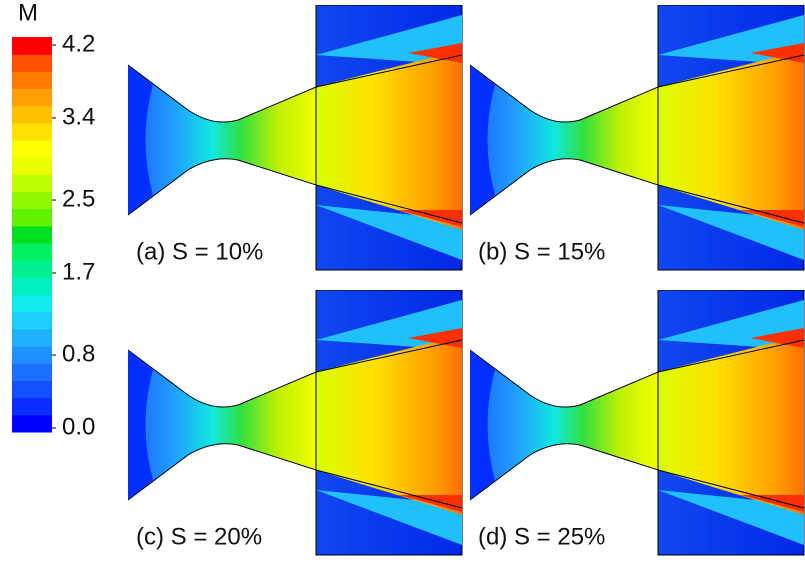 The width and height of the screenshot is (805, 563). I want to click on panel-label: (b) S = 15%, so click(541, 251).